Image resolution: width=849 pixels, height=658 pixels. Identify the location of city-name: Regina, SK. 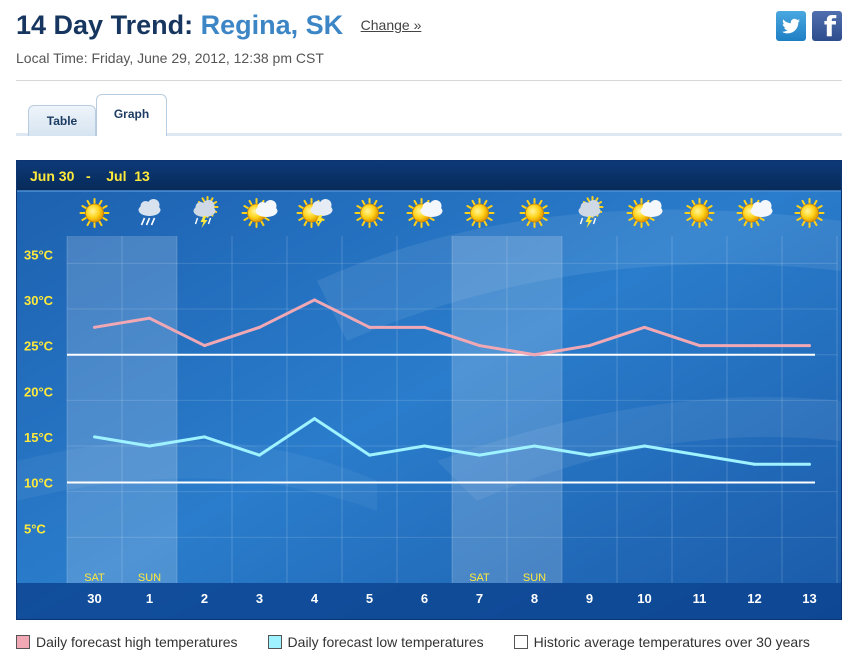
(272, 25).